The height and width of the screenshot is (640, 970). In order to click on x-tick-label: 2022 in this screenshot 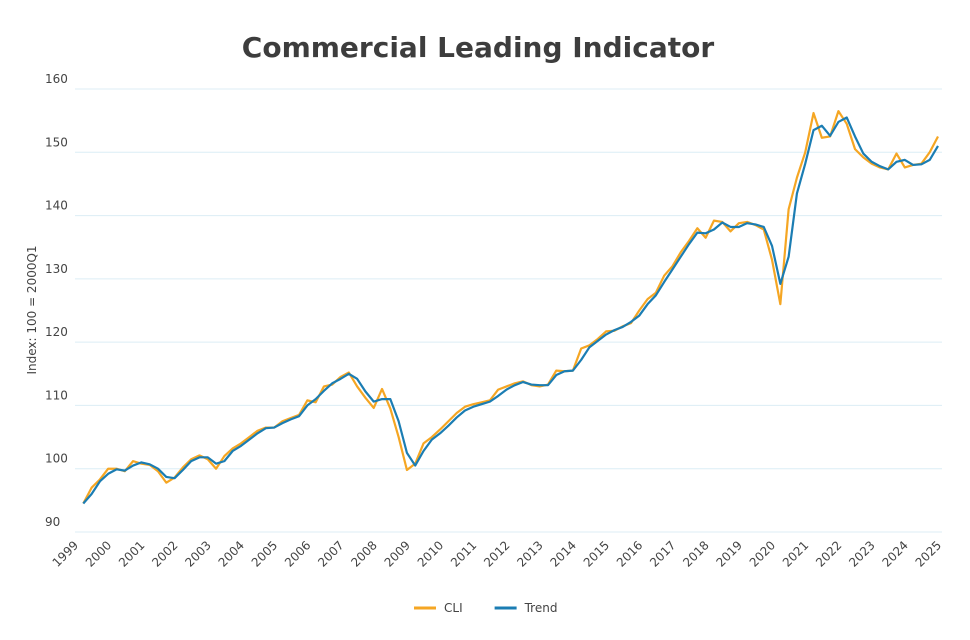, I will do `click(828, 553)`.